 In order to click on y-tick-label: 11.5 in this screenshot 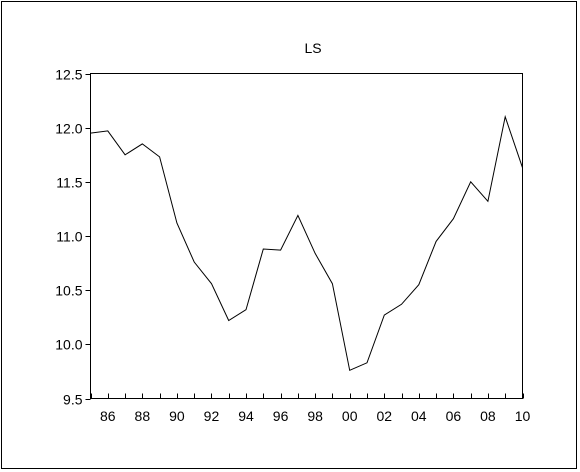, I will do `click(69, 183)`.